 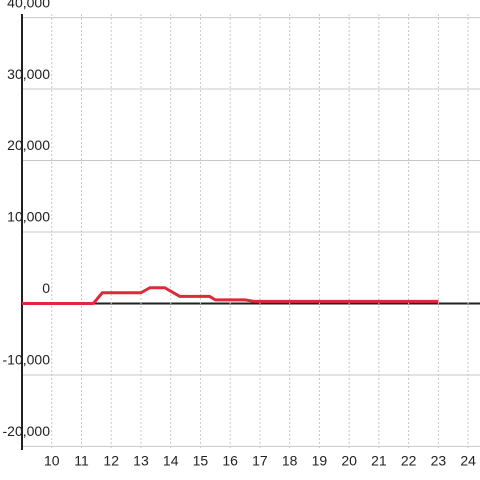 I want to click on x-tick-label: 23, so click(x=439, y=461).